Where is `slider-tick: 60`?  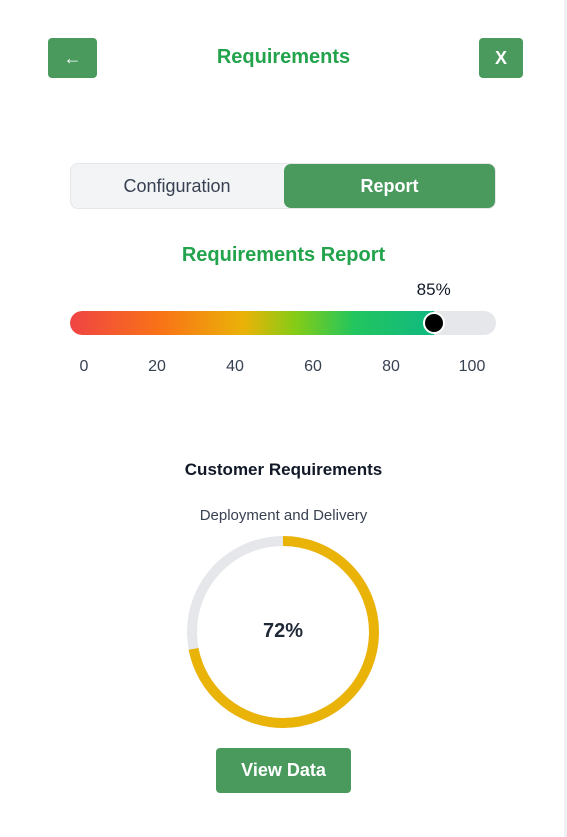 slider-tick: 60 is located at coordinates (313, 366).